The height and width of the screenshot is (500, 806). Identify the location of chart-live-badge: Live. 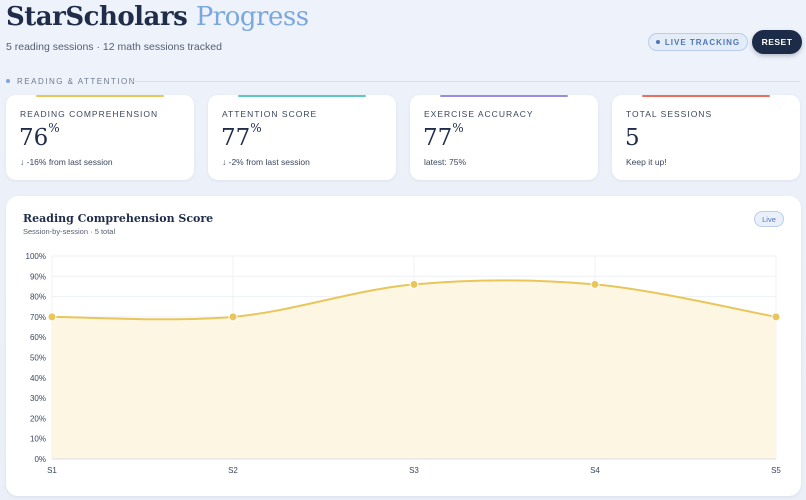
(769, 219).